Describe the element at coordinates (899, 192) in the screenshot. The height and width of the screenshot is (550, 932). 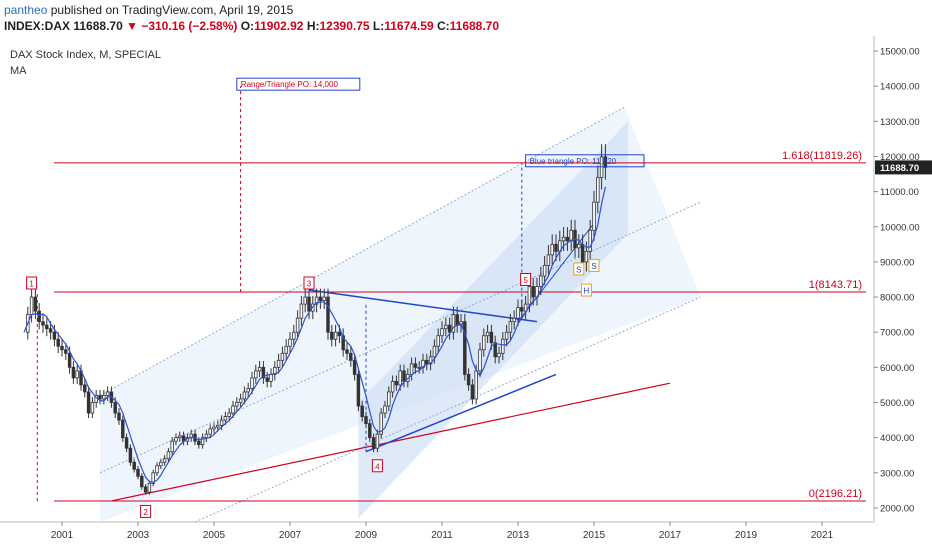
I see `y-tick-label: 11000.00` at that location.